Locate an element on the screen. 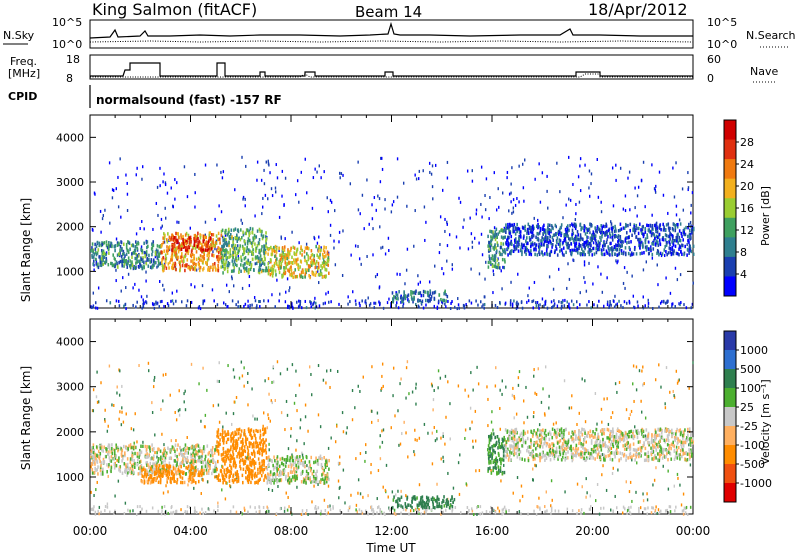 This screenshot has height=554, width=800. nsky-line is located at coordinates (391, 30).